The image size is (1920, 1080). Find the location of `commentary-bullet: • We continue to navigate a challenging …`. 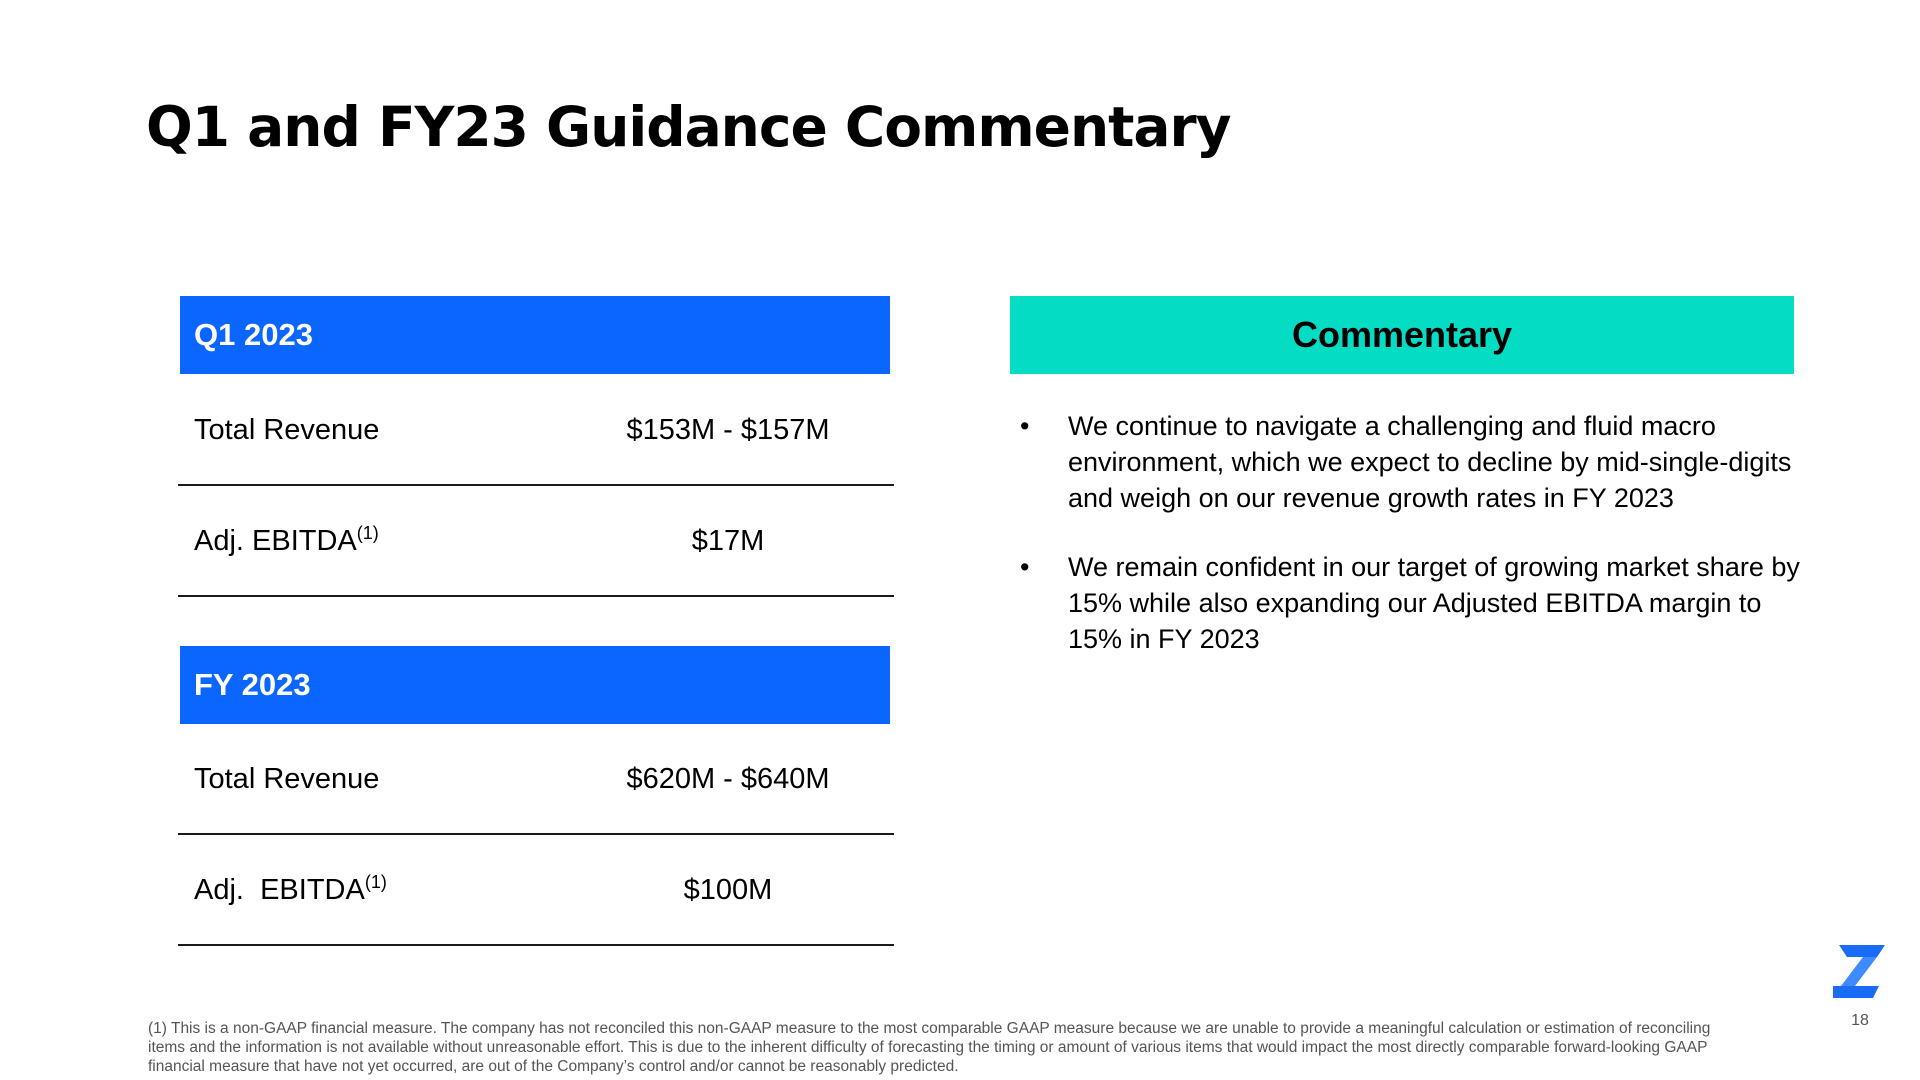

commentary-bullet: • We continue to navigate a challenging … is located at coordinates (1410, 462).